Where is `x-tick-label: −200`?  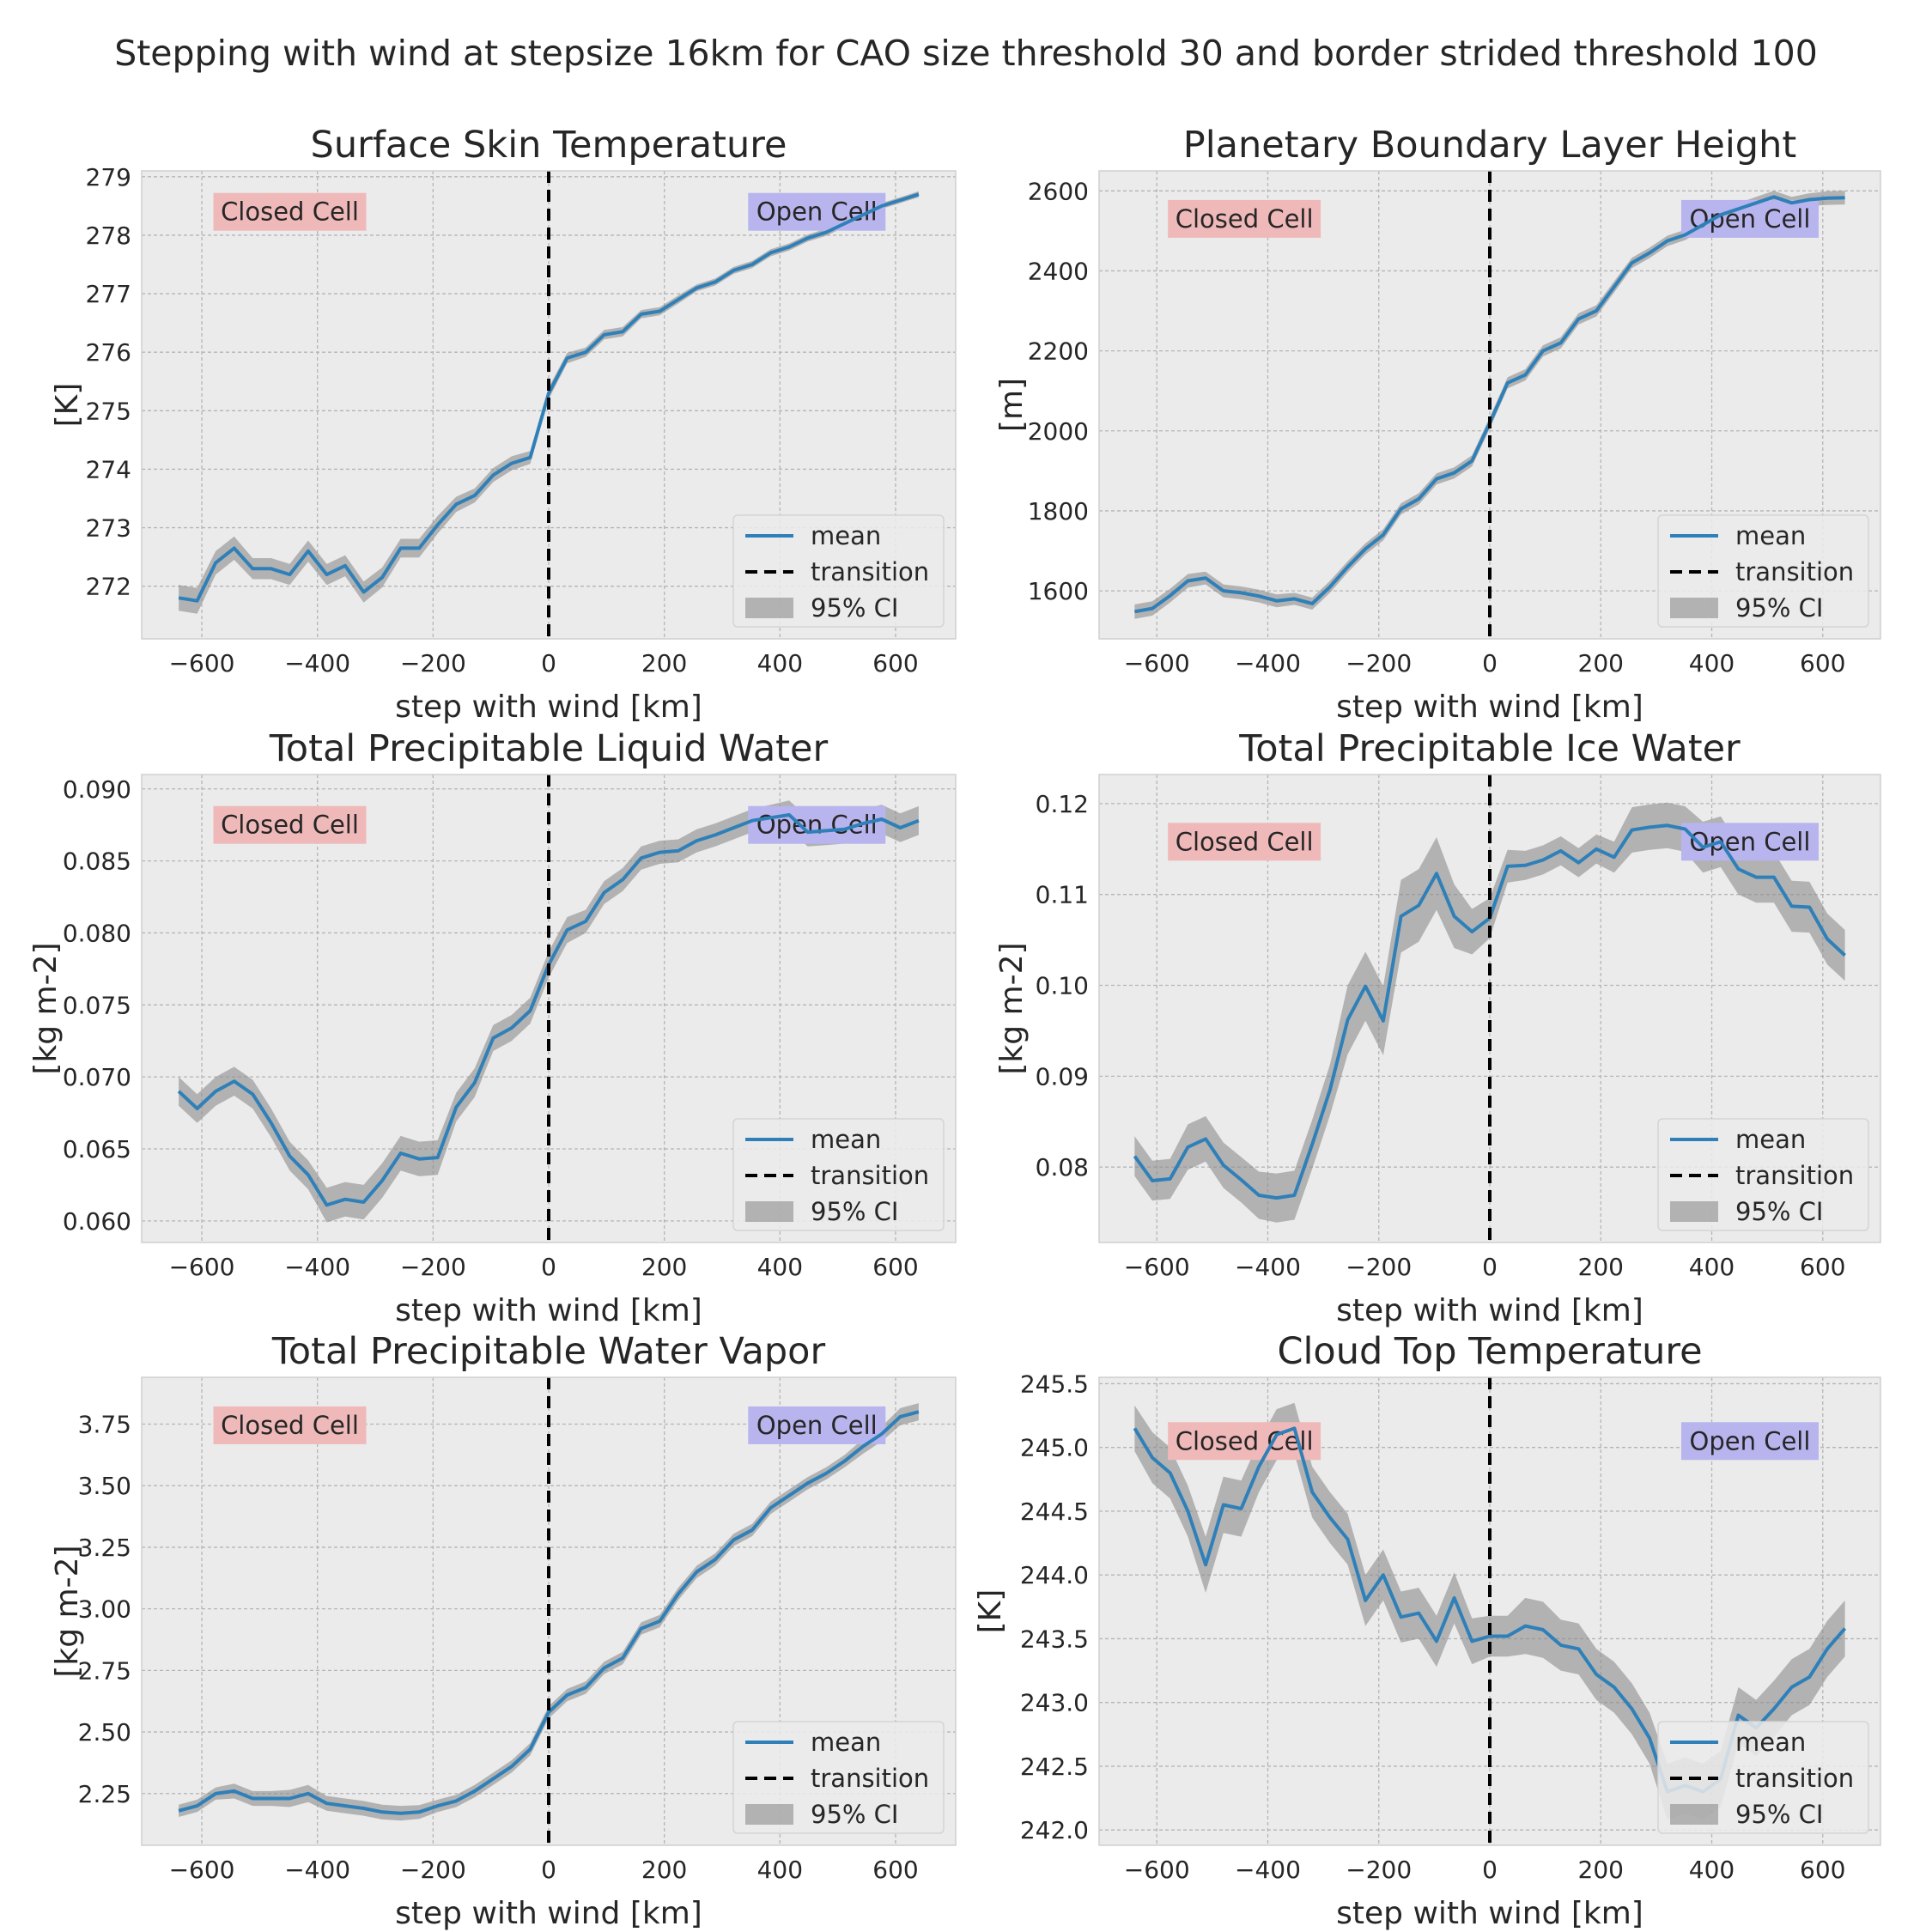
x-tick-label: −200 is located at coordinates (1379, 663).